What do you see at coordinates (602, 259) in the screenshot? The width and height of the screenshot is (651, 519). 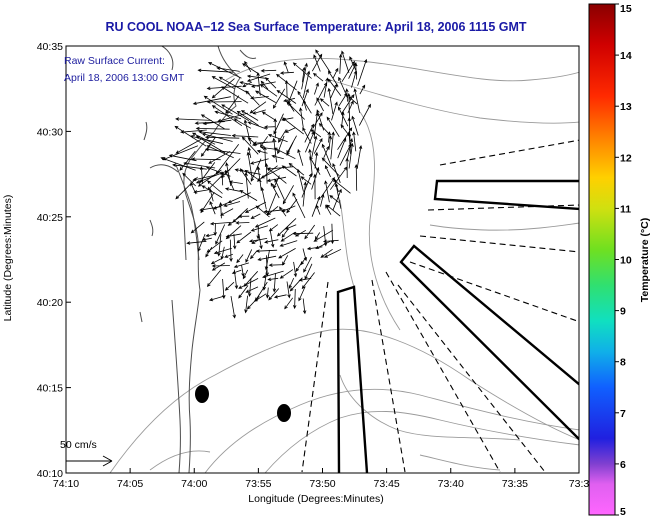 I see `colorbar` at bounding box center [602, 259].